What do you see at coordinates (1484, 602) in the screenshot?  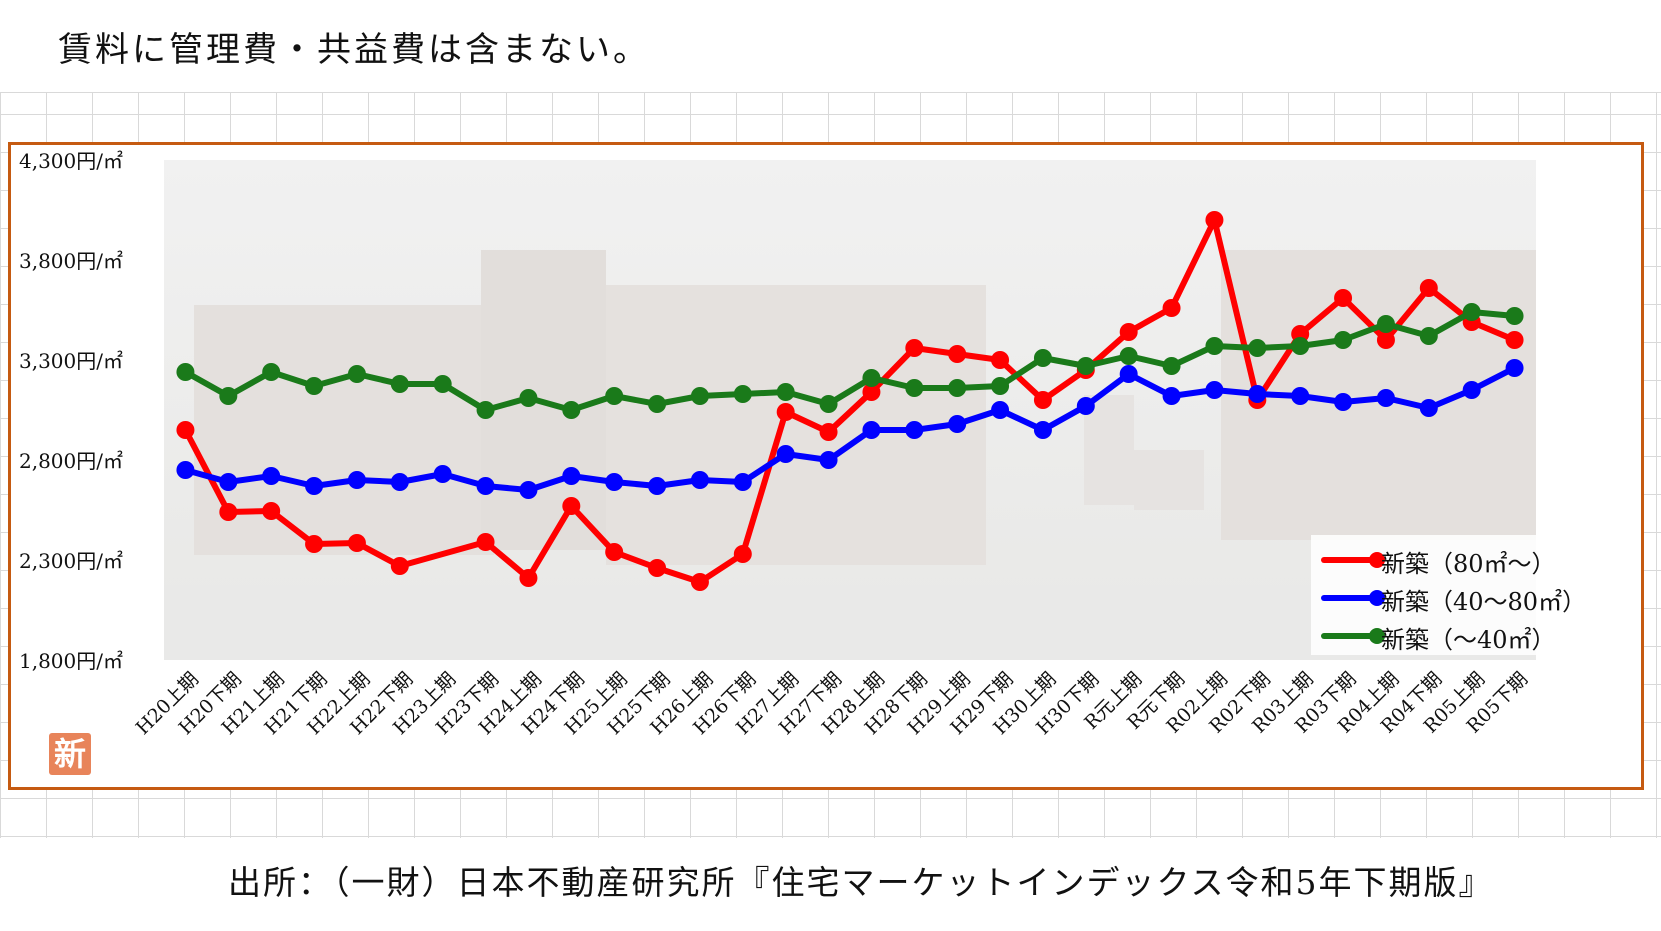 I see `legend-label: 新築（40～80㎡）` at bounding box center [1484, 602].